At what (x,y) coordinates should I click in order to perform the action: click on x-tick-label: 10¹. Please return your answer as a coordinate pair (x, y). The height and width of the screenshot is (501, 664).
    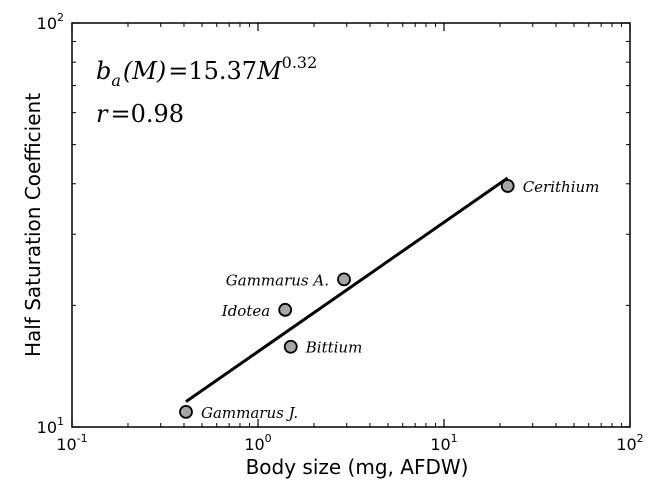
    Looking at the image, I should click on (443, 443).